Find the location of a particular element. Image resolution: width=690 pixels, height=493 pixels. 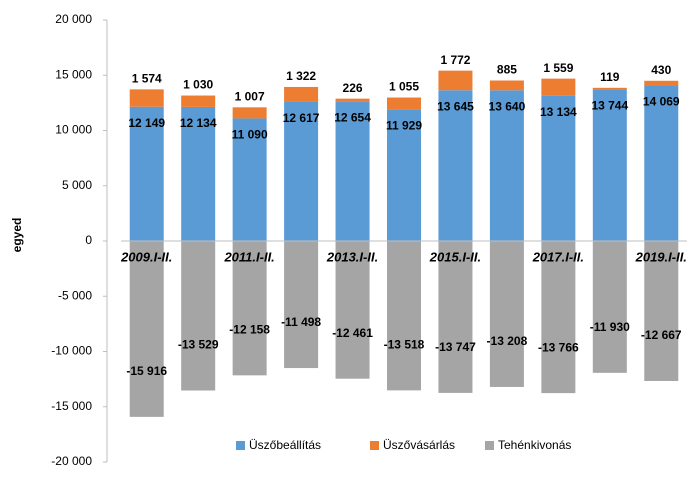

data-label: 13 645 is located at coordinates (455, 106).